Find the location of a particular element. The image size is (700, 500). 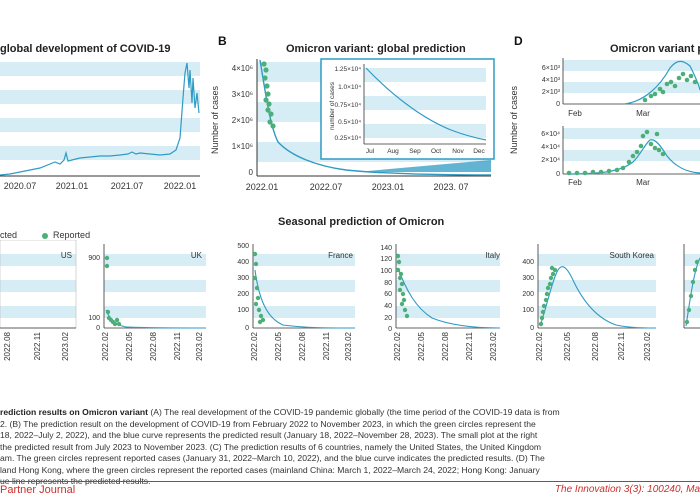

panel-c-uk-name: UK is located at coordinates (197, 255).